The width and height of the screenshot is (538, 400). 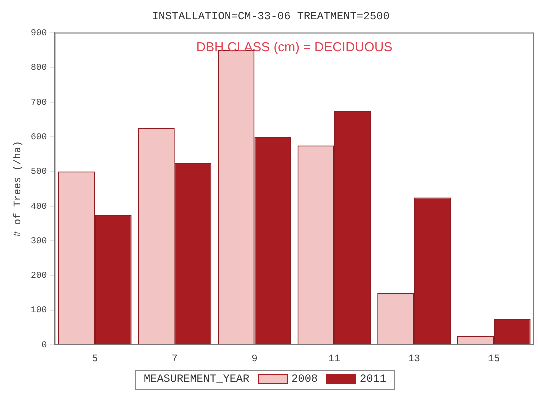 What do you see at coordinates (39, 276) in the screenshot?
I see `y-tick-label: 200` at bounding box center [39, 276].